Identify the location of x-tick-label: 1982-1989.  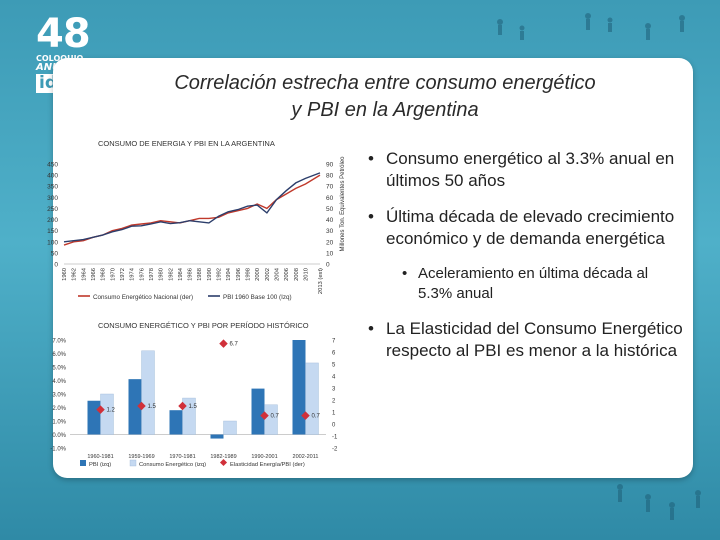
(223, 457).